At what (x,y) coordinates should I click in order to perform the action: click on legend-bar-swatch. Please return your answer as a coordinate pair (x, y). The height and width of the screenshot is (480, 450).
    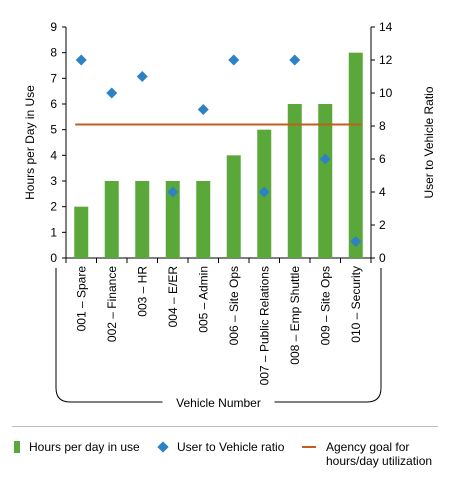
    Looking at the image, I should click on (17, 447).